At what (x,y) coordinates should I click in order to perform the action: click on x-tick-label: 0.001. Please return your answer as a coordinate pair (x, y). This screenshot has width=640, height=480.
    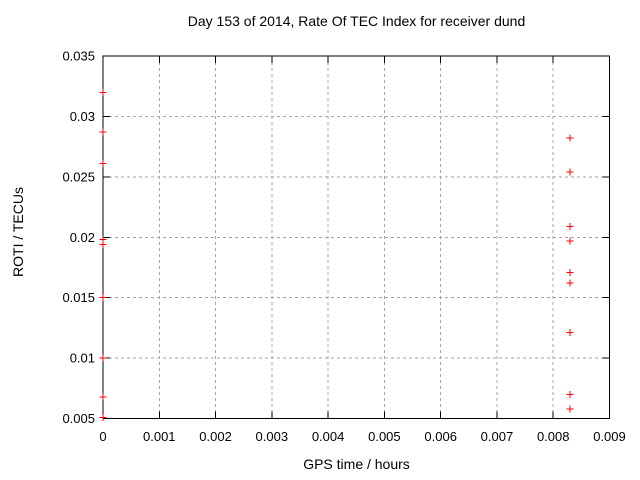
    Looking at the image, I should click on (159, 436).